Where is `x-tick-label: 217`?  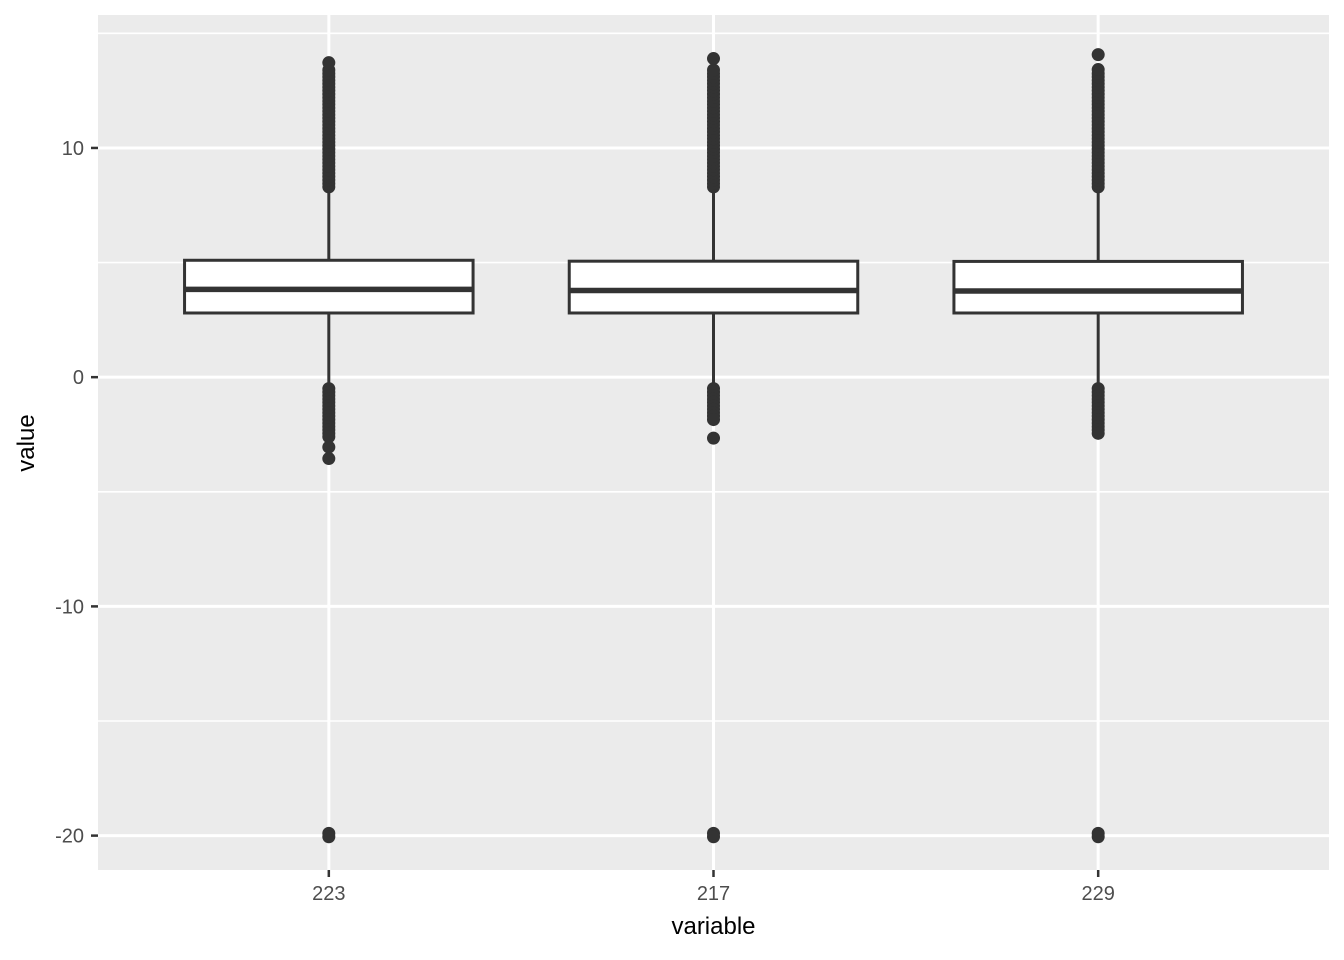 x-tick-label: 217 is located at coordinates (713, 894).